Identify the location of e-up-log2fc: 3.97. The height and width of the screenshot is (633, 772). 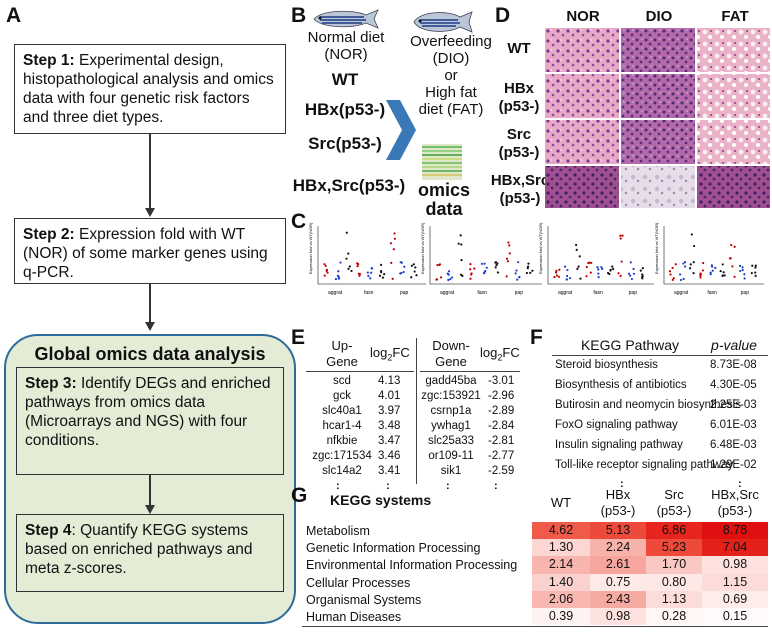
(389, 411).